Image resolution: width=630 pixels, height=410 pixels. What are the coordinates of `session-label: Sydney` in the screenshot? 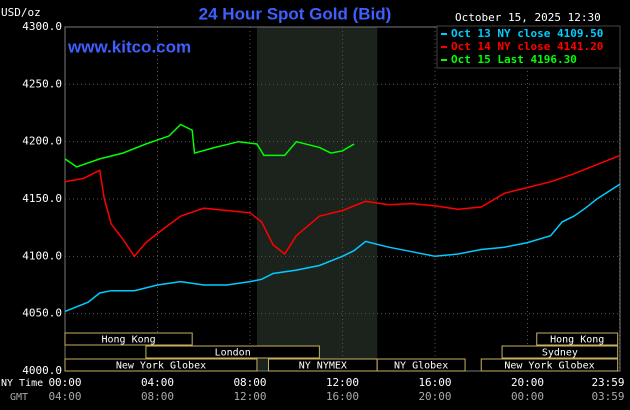 It's located at (560, 353).